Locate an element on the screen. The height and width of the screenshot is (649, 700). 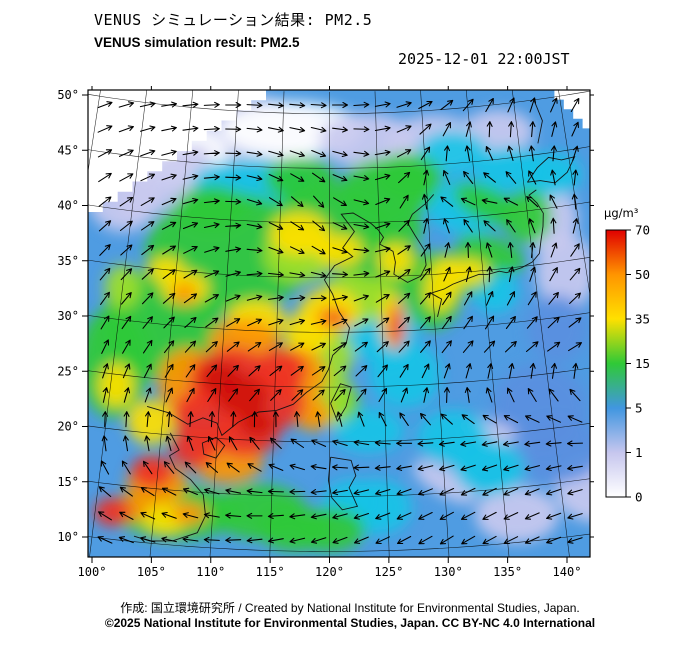
lat-tick-label: 40° is located at coordinates (68, 206).